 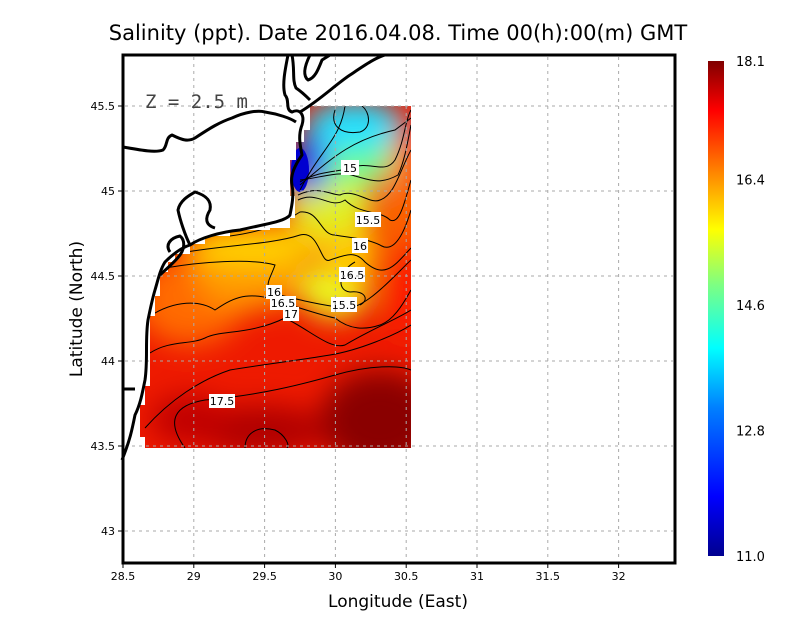 What do you see at coordinates (103, 446) in the screenshot?
I see `y-tick-label: 43.5` at bounding box center [103, 446].